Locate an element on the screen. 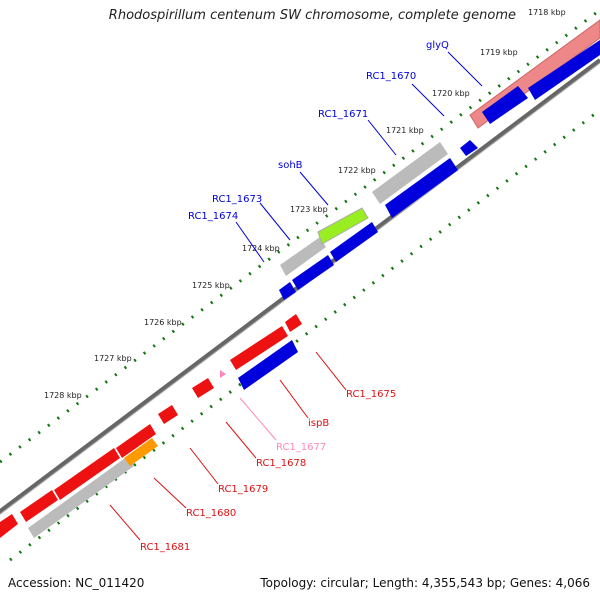  kbp-label: 1728 kbp is located at coordinates (63, 395).